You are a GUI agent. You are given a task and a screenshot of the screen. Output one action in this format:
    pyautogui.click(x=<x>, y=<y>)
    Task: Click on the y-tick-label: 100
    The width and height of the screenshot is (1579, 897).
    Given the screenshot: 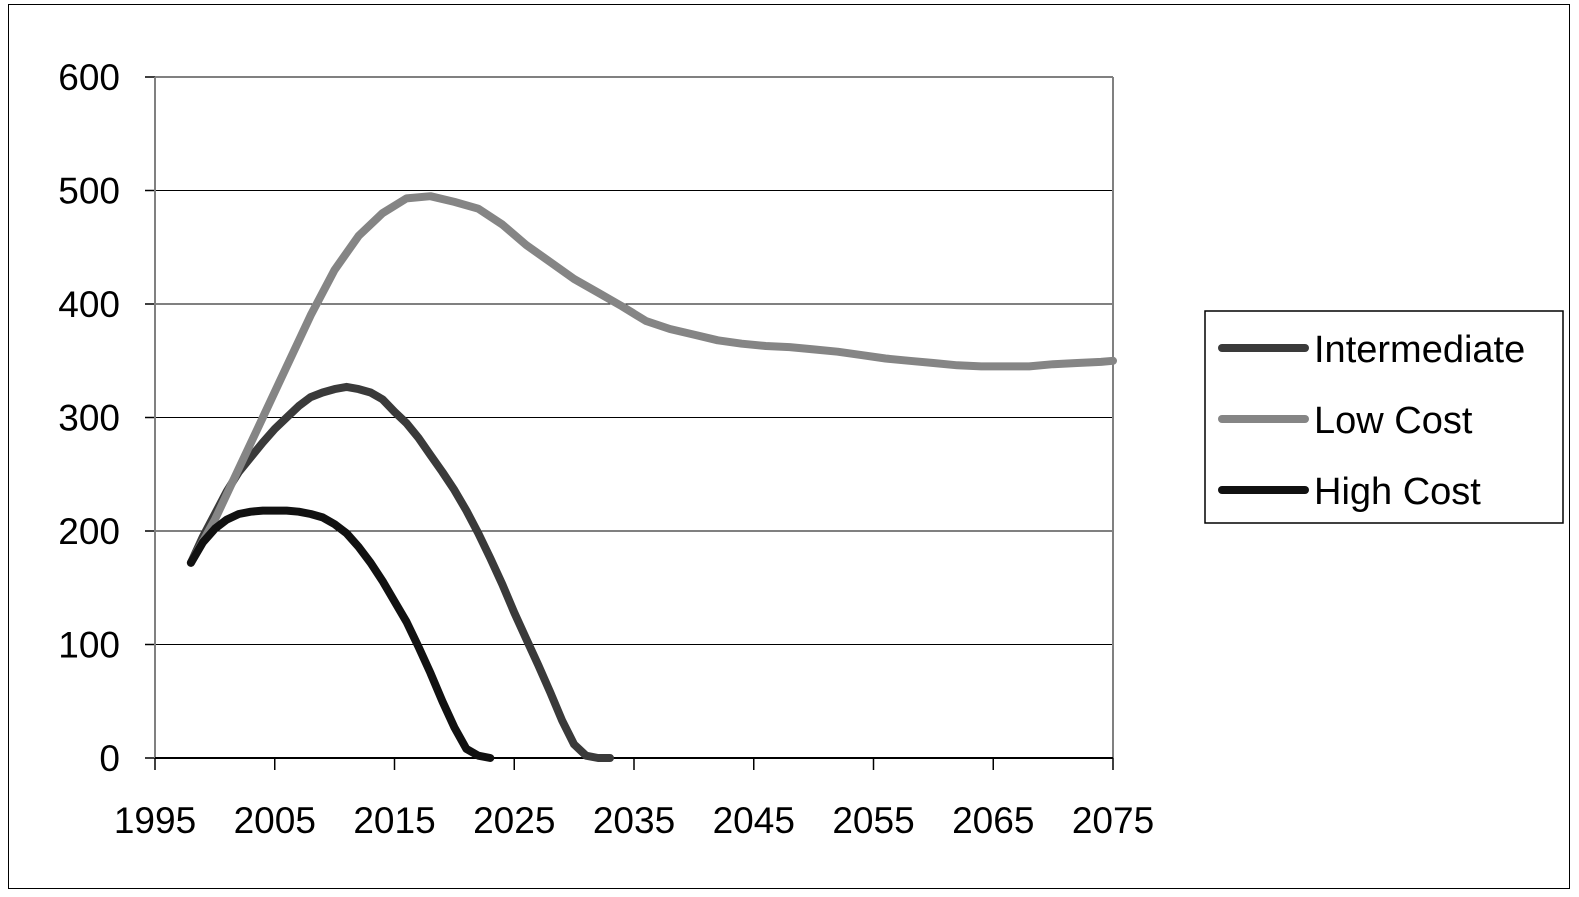 What is the action you would take?
    pyautogui.click(x=89, y=645)
    